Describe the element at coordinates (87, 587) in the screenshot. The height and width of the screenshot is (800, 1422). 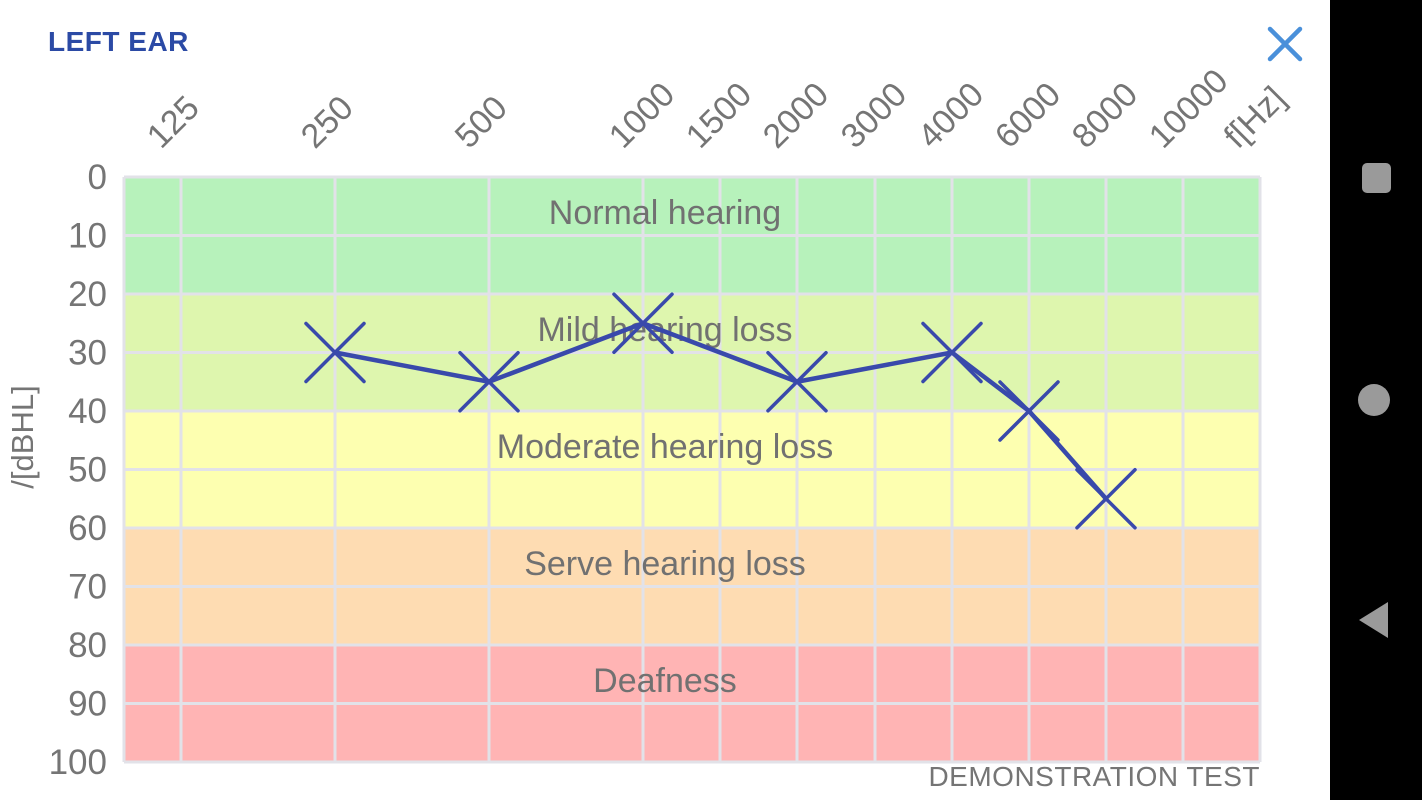
I see `y-tick-label: 70` at that location.